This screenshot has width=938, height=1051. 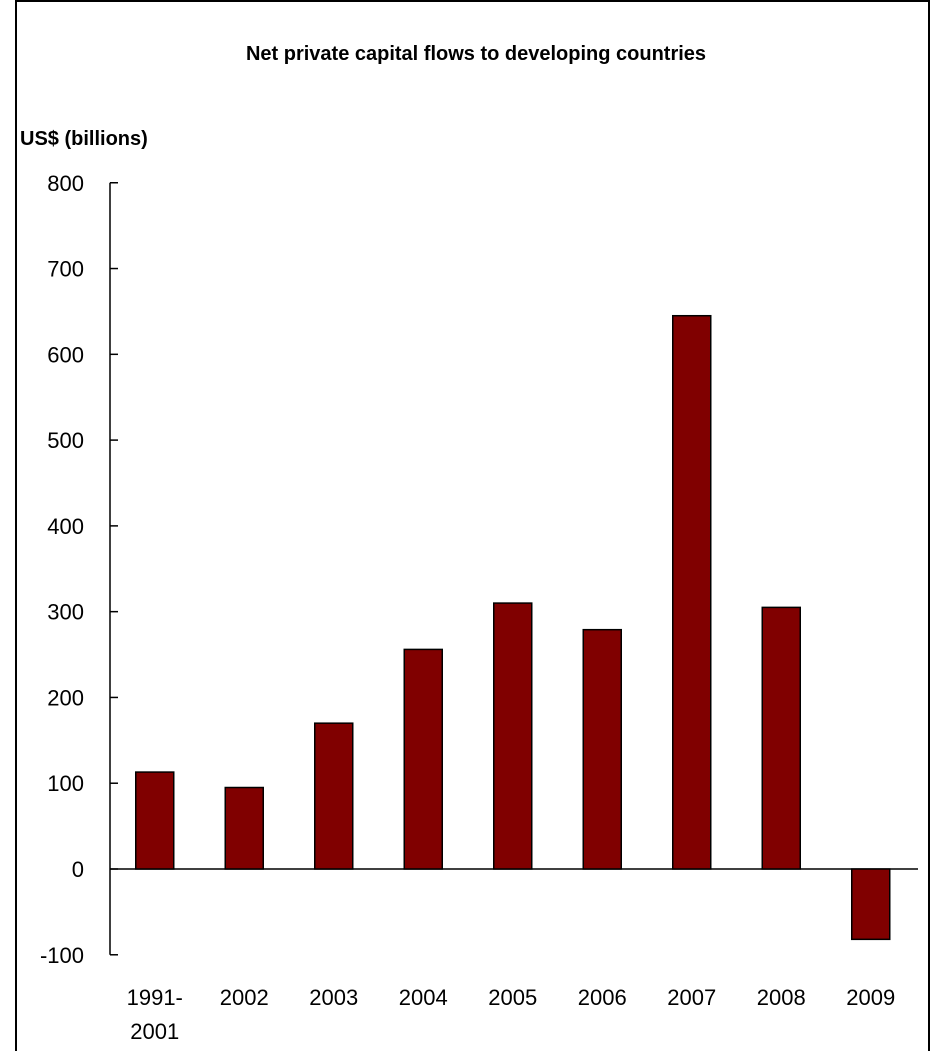 I want to click on y-tick-label: 0, so click(x=78, y=869).